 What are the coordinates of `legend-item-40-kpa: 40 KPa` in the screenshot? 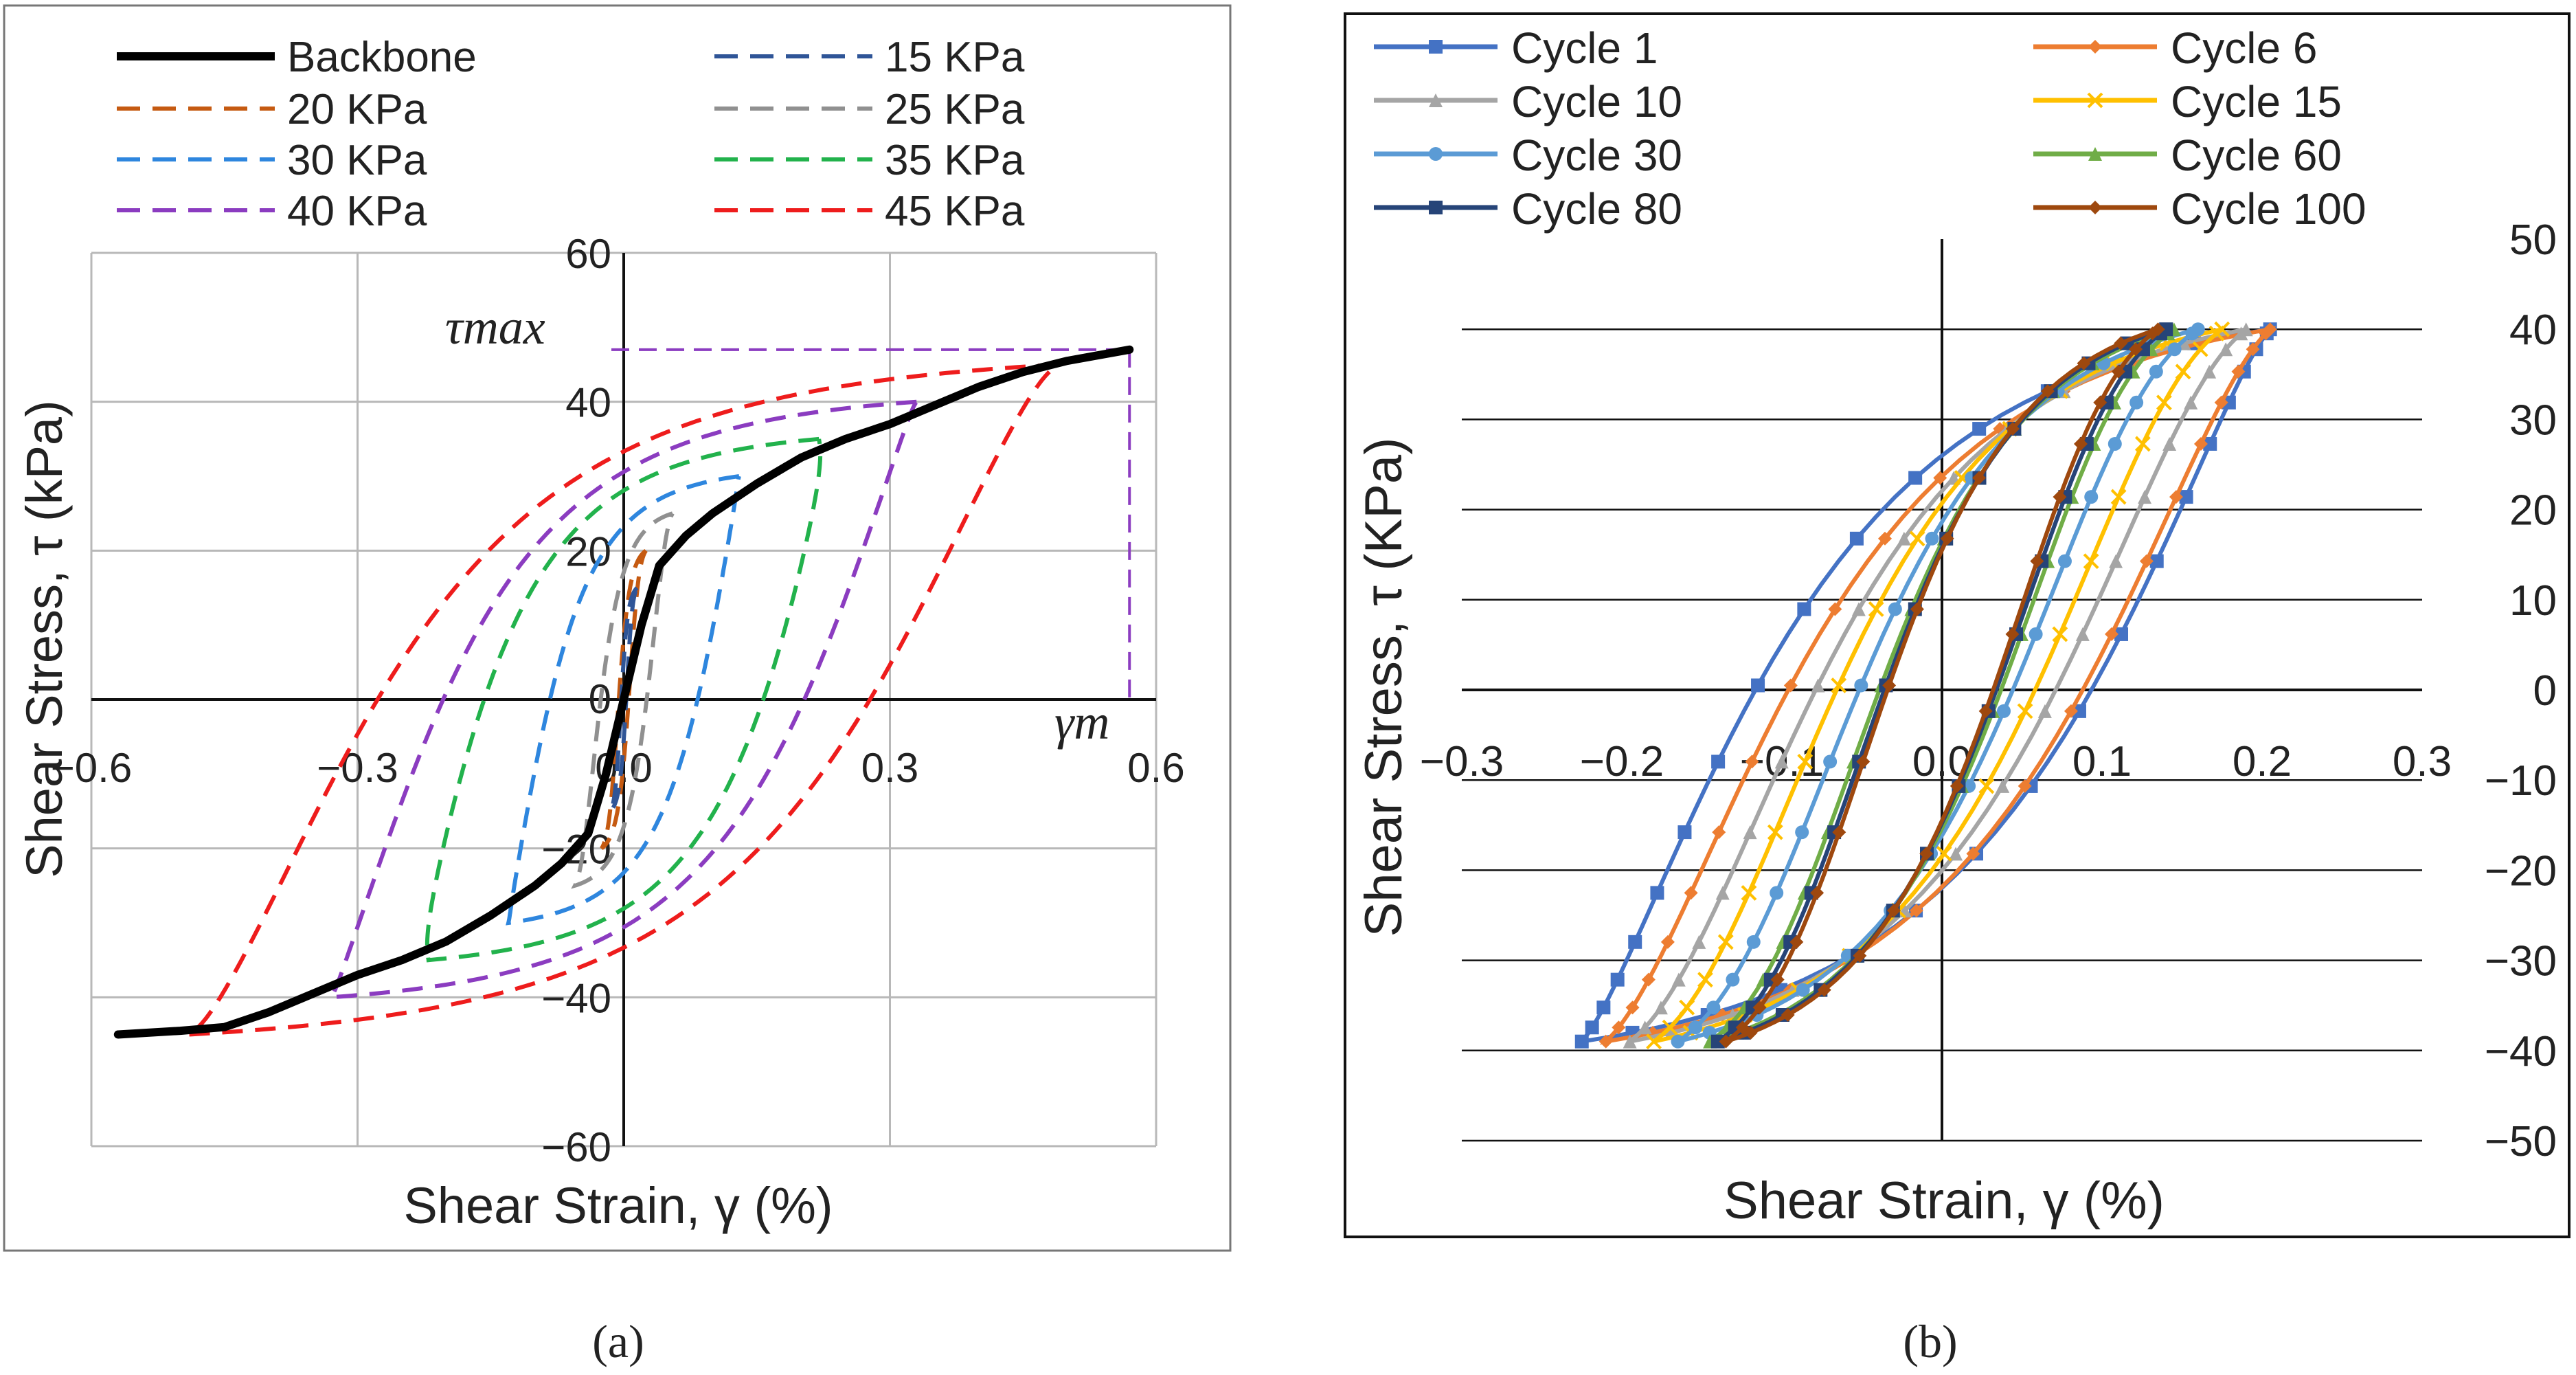 It's located at (272, 211).